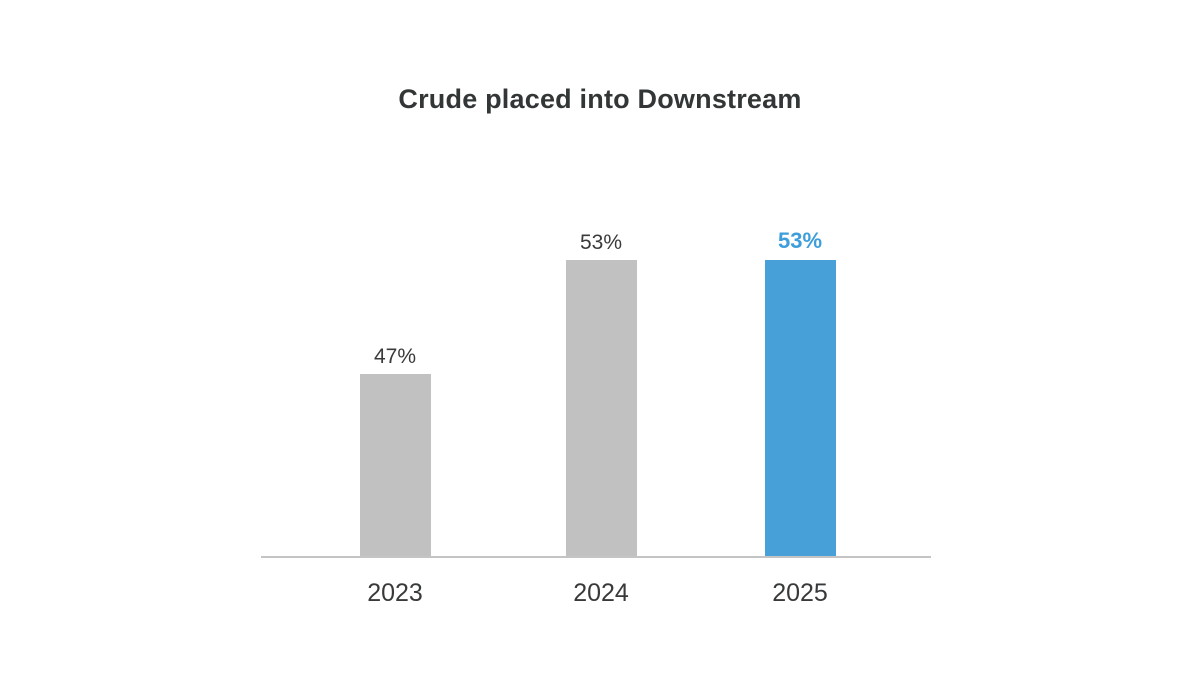  Describe the element at coordinates (601, 408) in the screenshot. I see `bar-2024` at that location.